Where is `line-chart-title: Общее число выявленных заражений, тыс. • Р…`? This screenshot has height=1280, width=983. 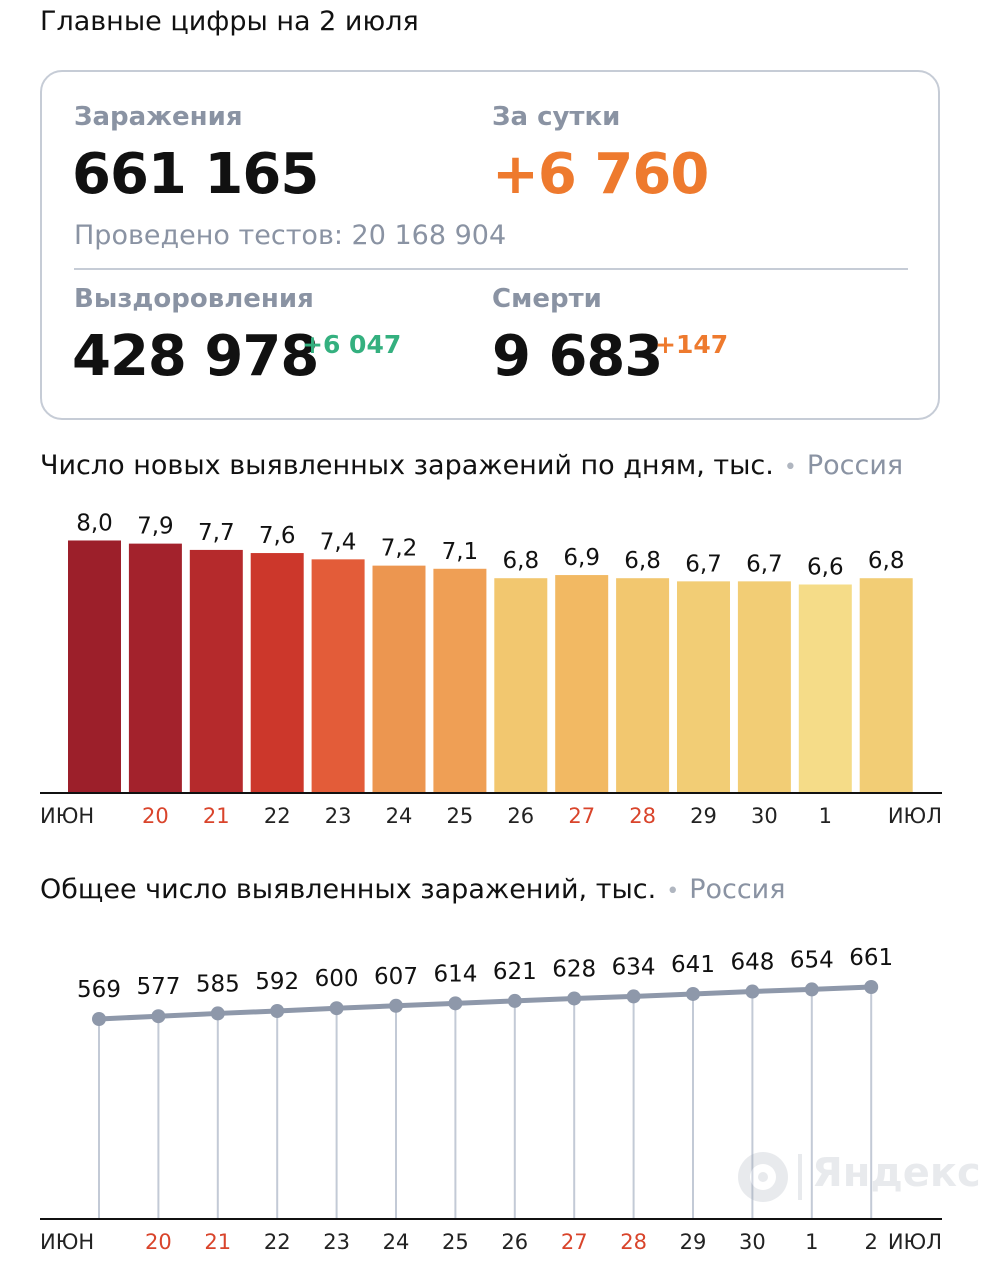
line-chart-title: Общее число выявленных заражений, тыс. • Р… is located at coordinates (412, 889).